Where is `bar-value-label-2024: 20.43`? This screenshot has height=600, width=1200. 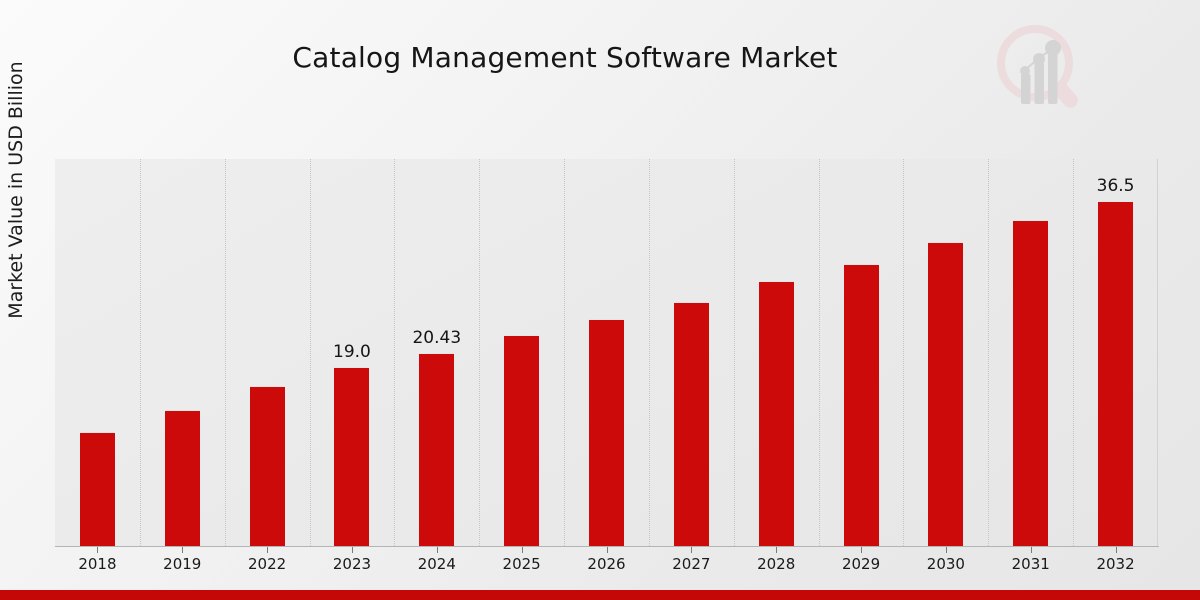
bar-value-label-2024: 20.43 is located at coordinates (437, 338).